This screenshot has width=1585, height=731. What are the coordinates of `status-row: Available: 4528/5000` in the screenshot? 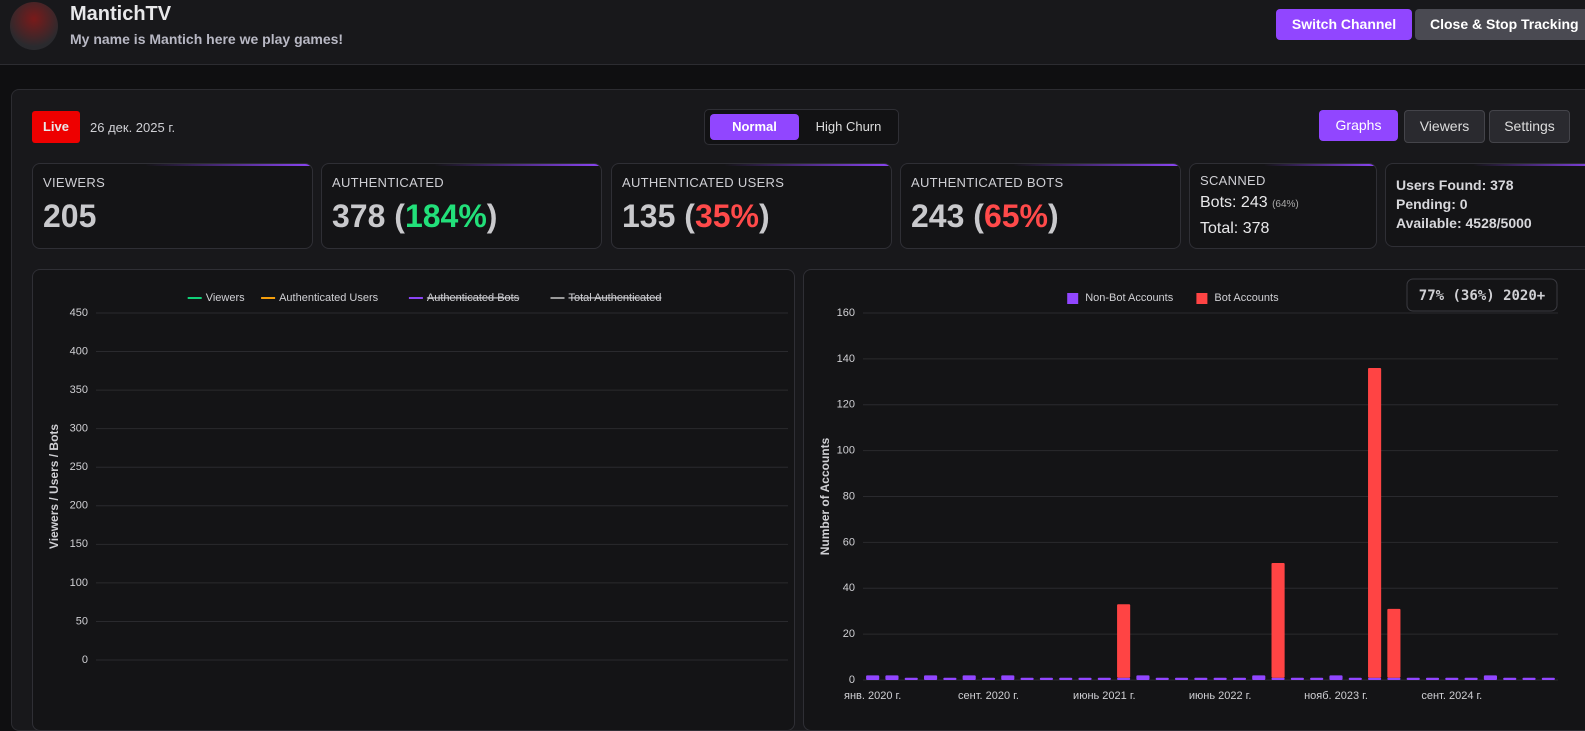 It's located at (1490, 223).